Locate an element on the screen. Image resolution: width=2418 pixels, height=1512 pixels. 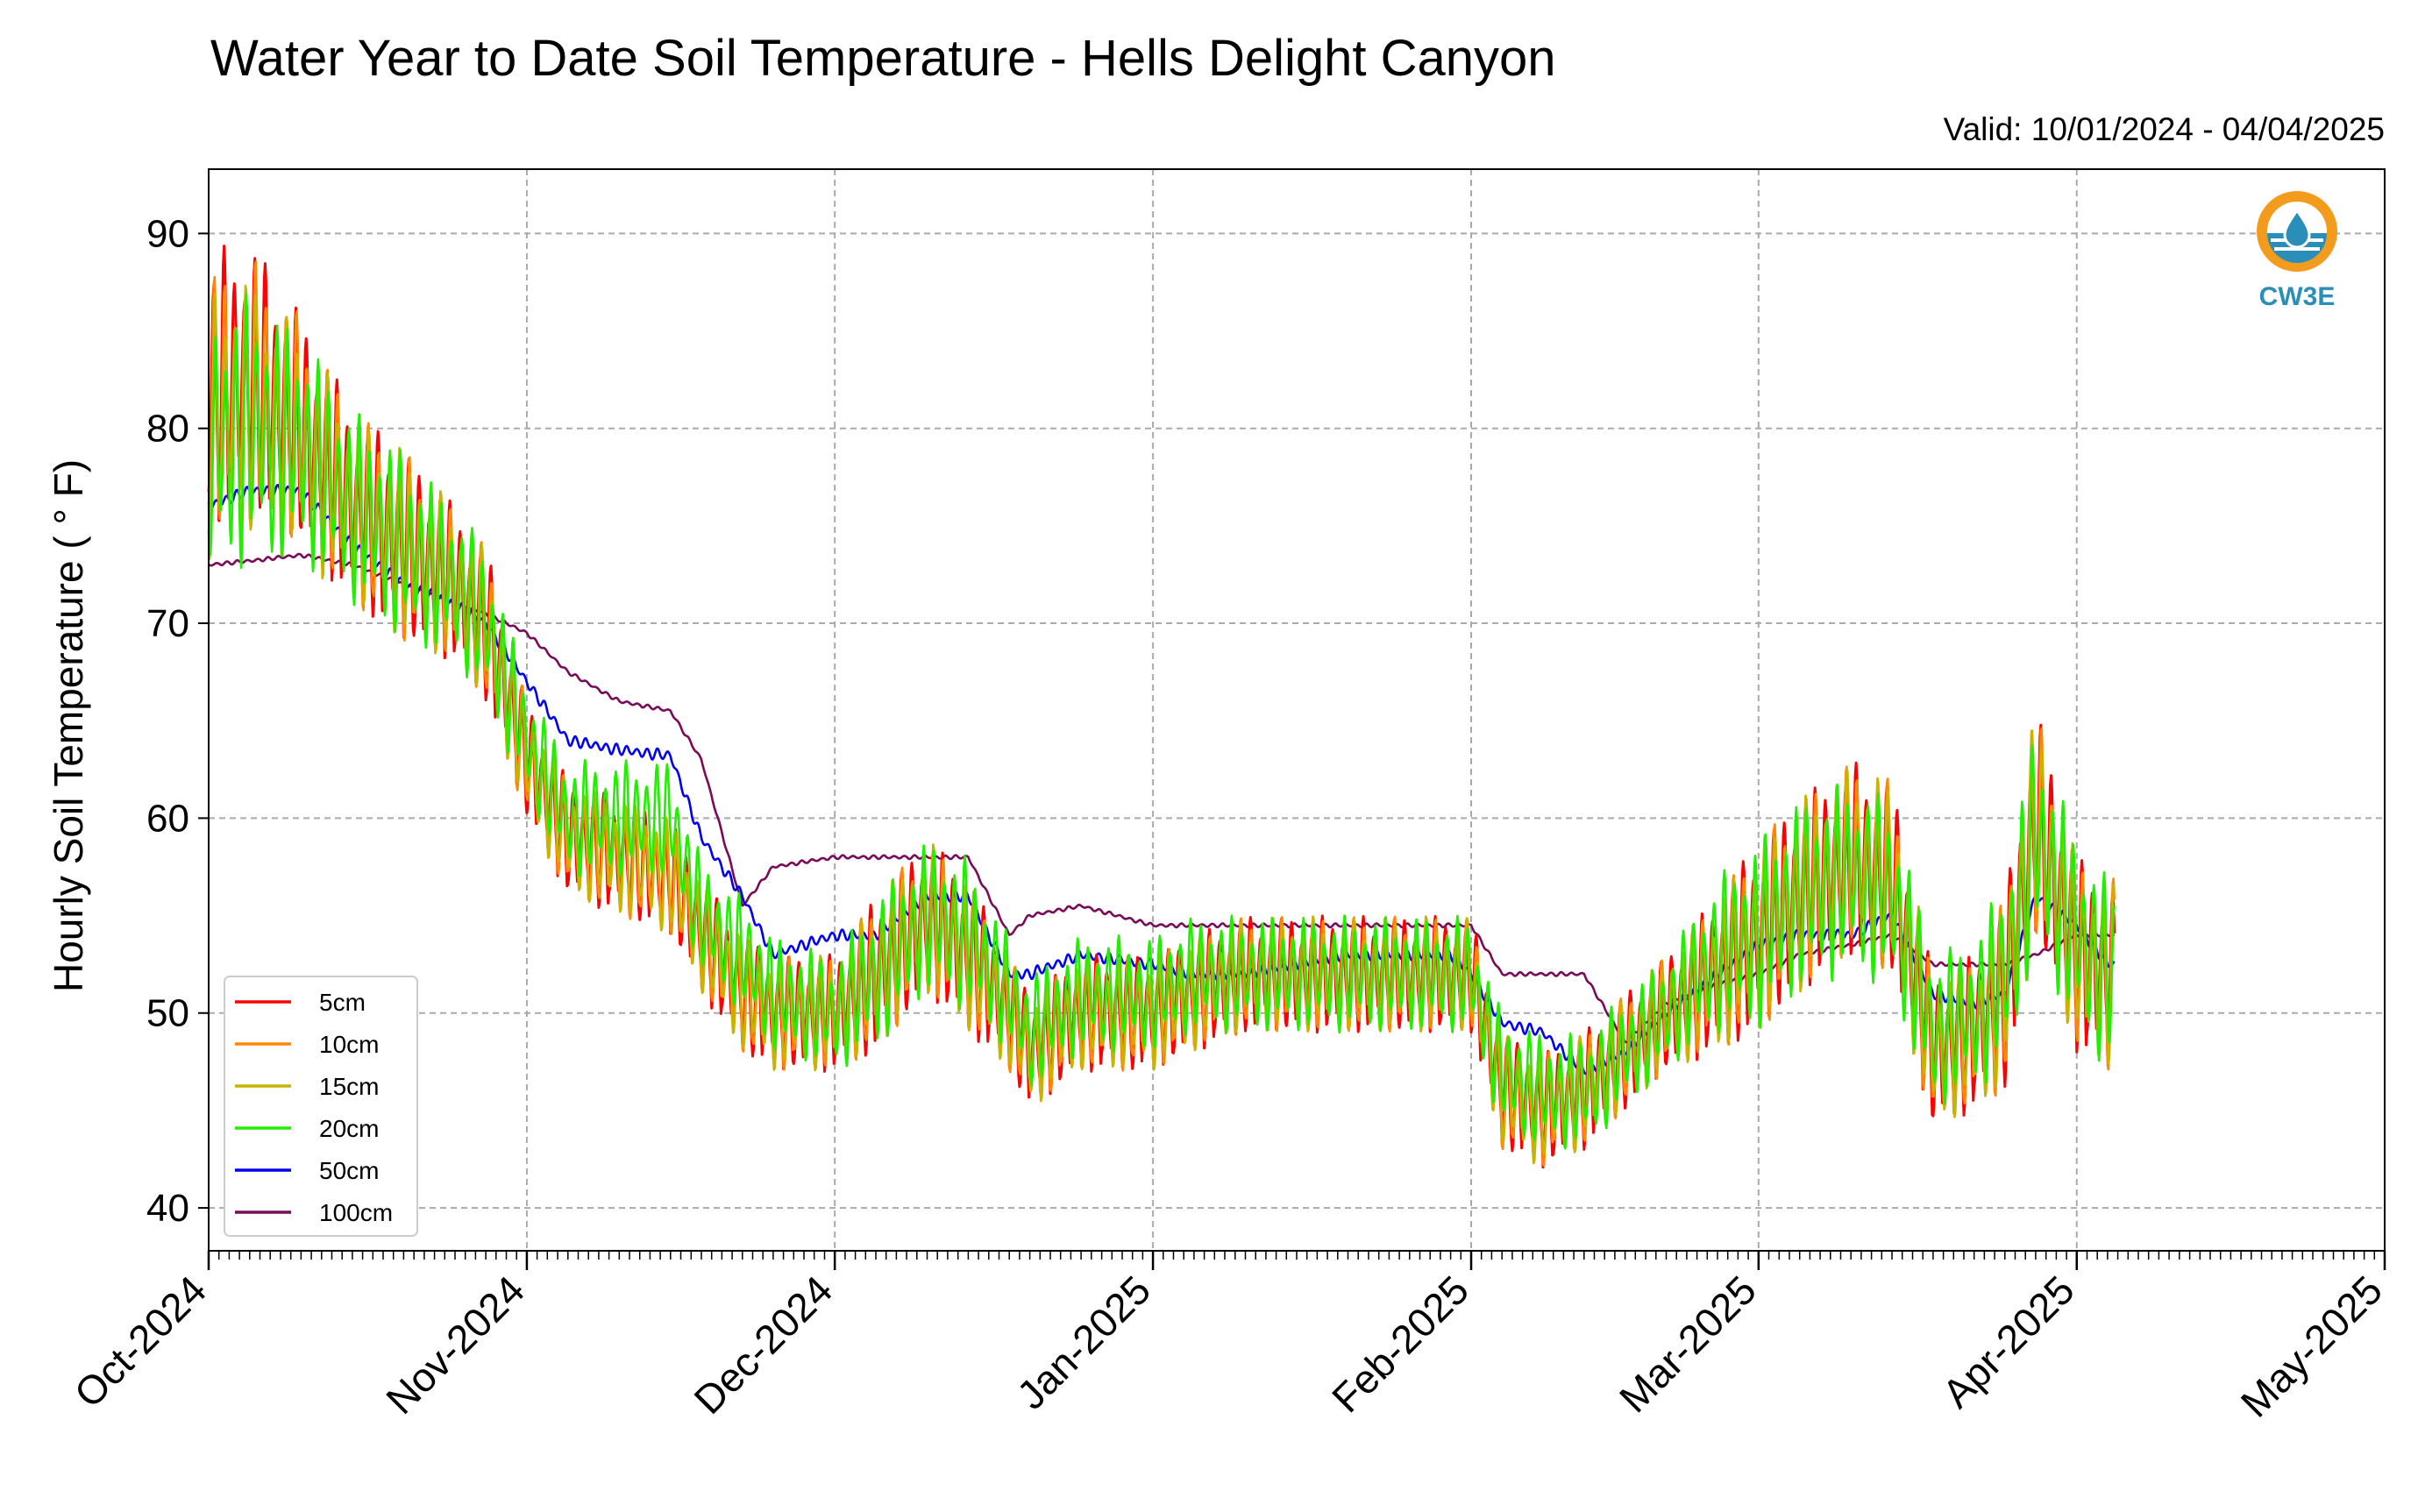
legend-label-10cm: 10cm is located at coordinates (349, 1044).